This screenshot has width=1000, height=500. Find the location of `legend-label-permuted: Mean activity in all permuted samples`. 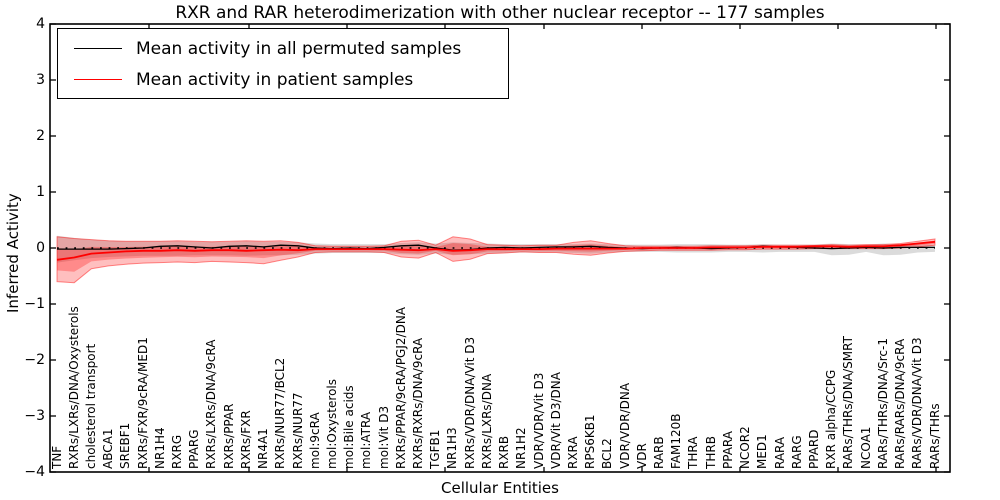

legend-label-permuted: Mean activity in all permuted samples is located at coordinates (299, 48).